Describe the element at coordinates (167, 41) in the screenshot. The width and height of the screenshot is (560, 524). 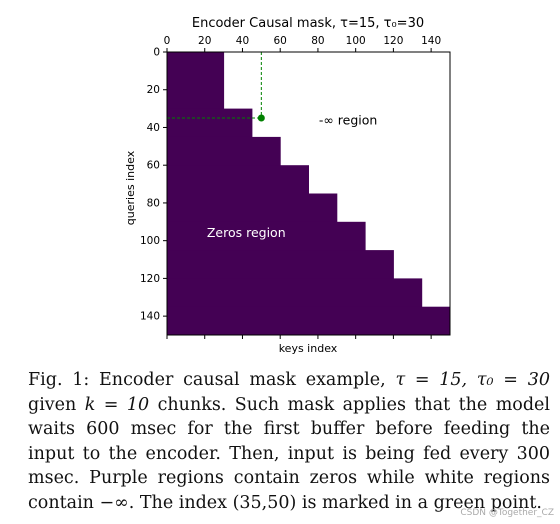
I see `x-tick-label-0: 0` at that location.